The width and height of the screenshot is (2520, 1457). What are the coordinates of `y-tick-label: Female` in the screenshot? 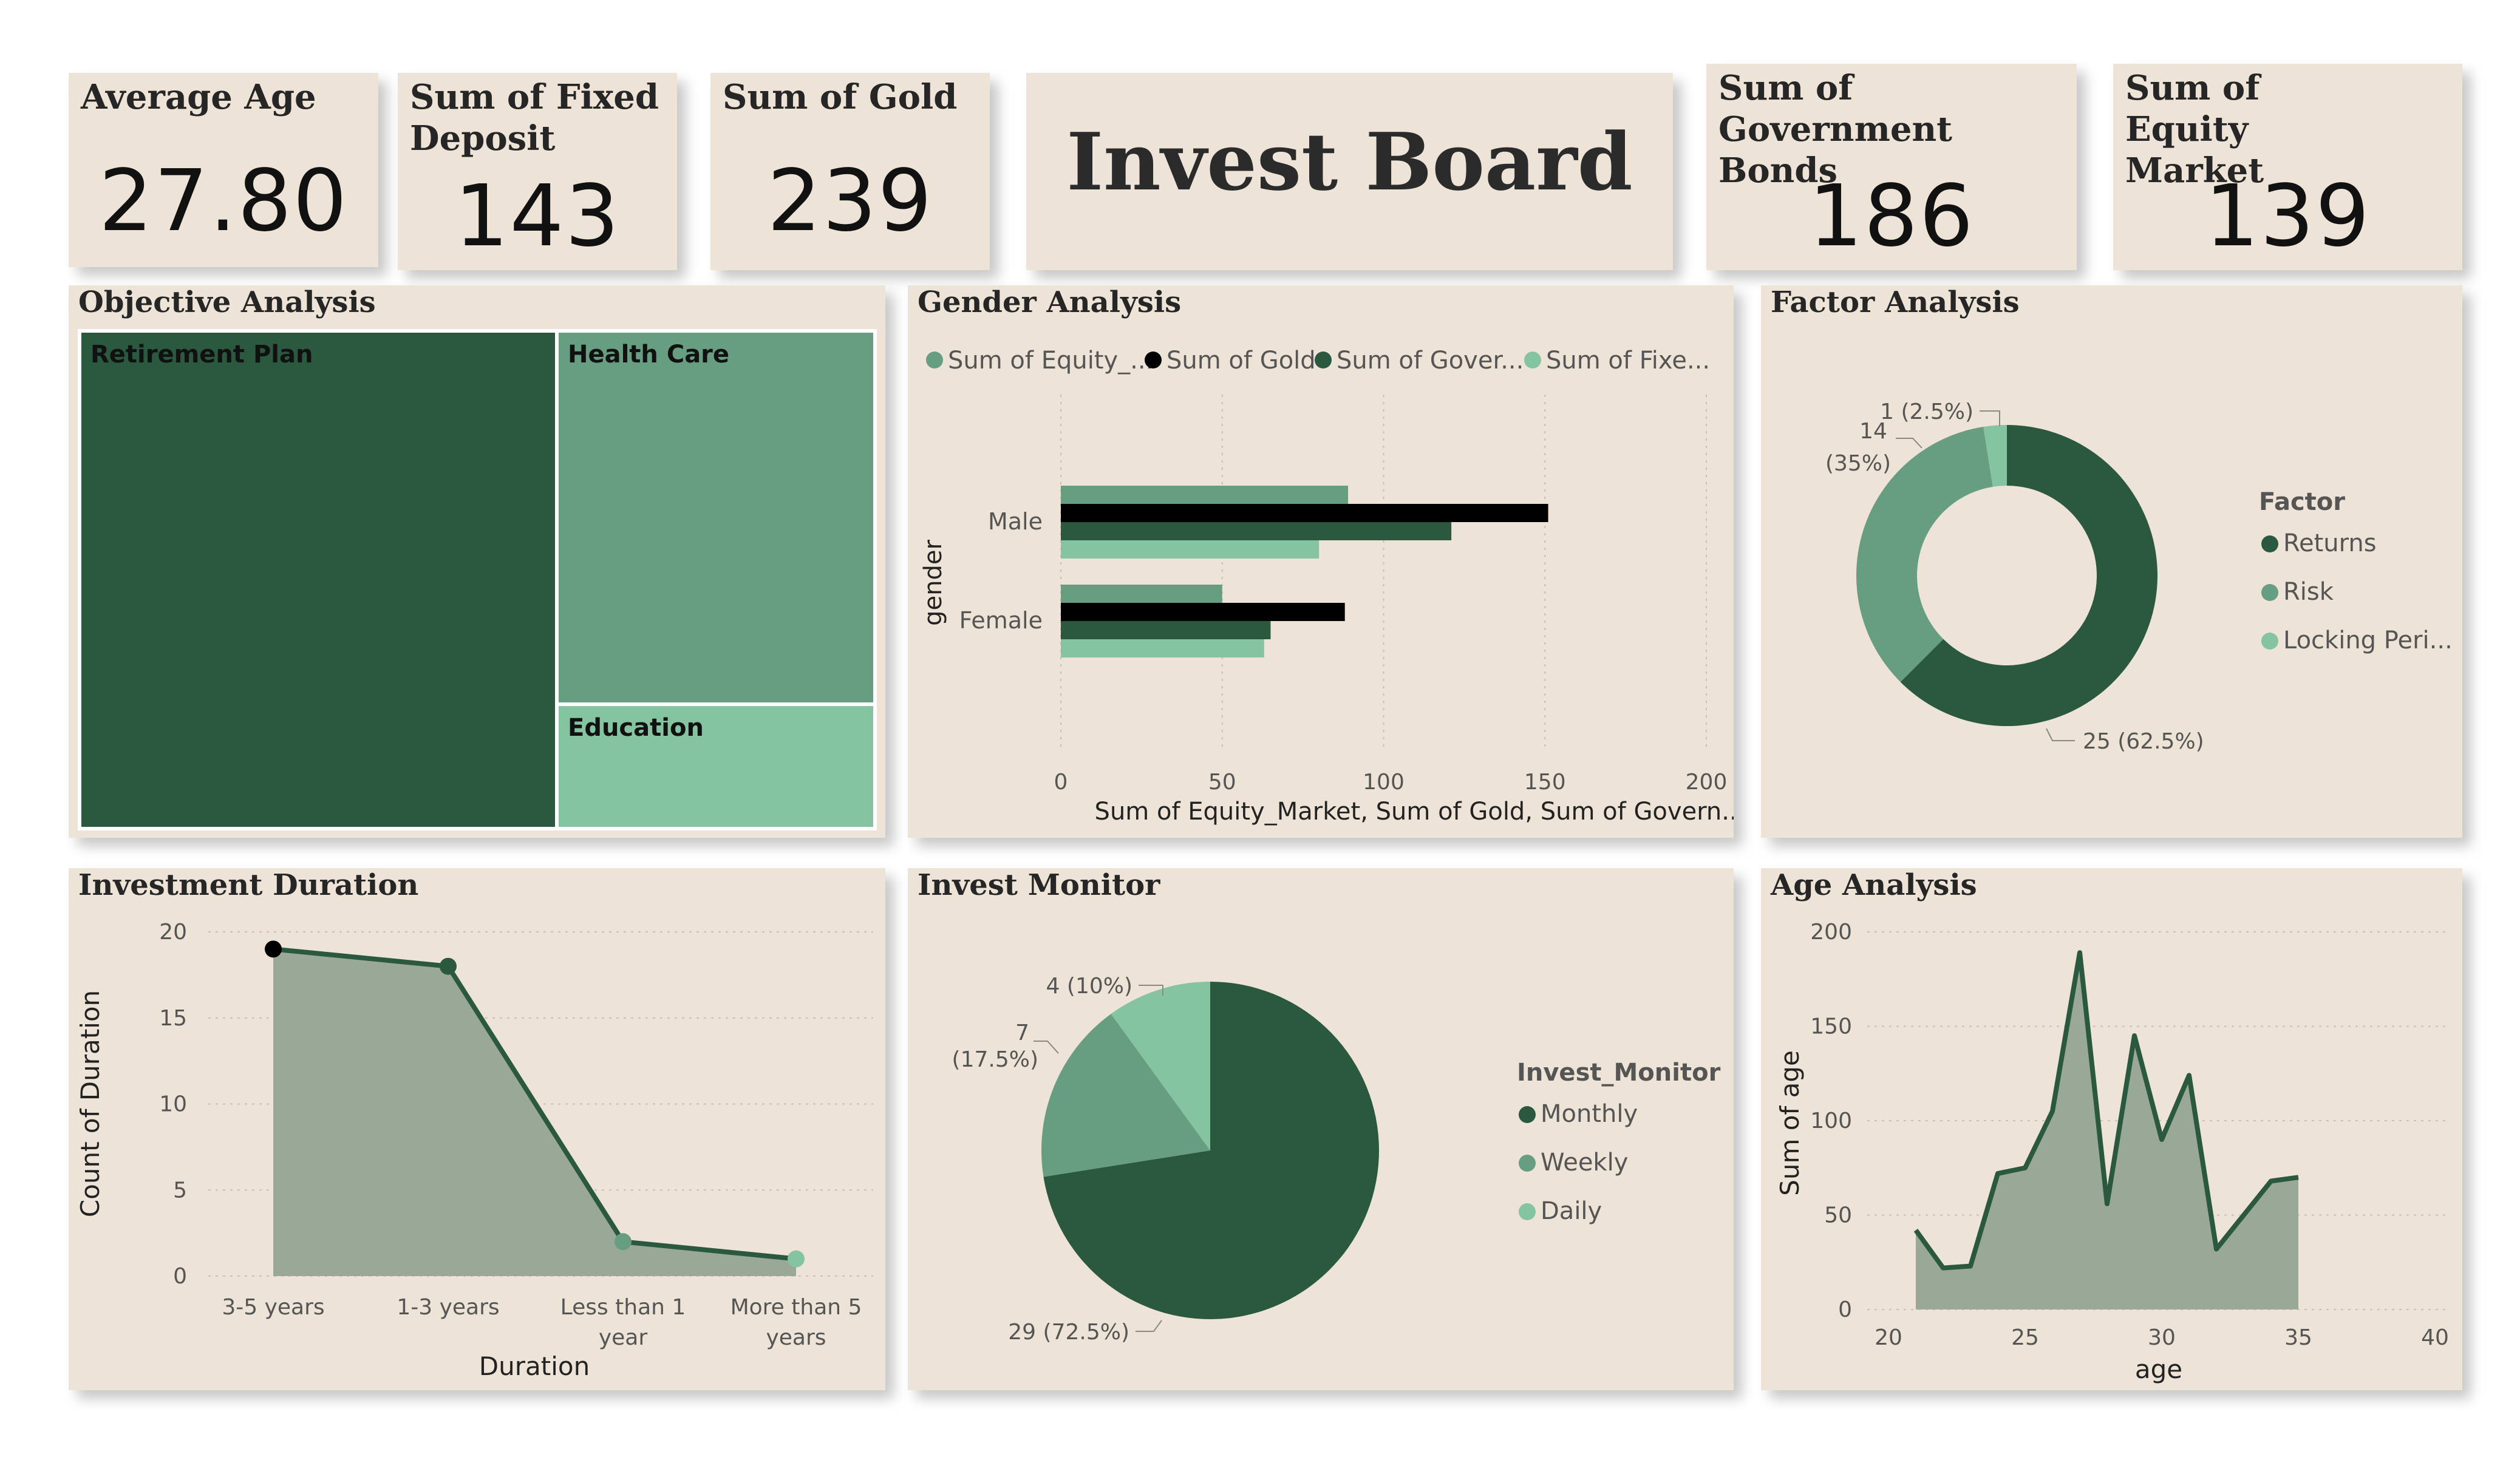 It's located at (1001, 620).